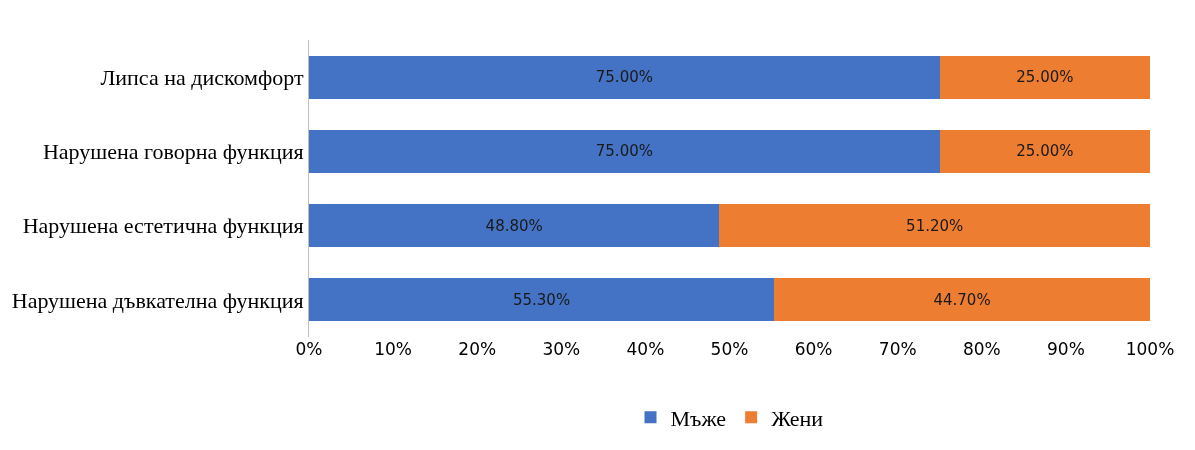 The image size is (1195, 450). I want to click on data-label: 44.70%, so click(962, 299).